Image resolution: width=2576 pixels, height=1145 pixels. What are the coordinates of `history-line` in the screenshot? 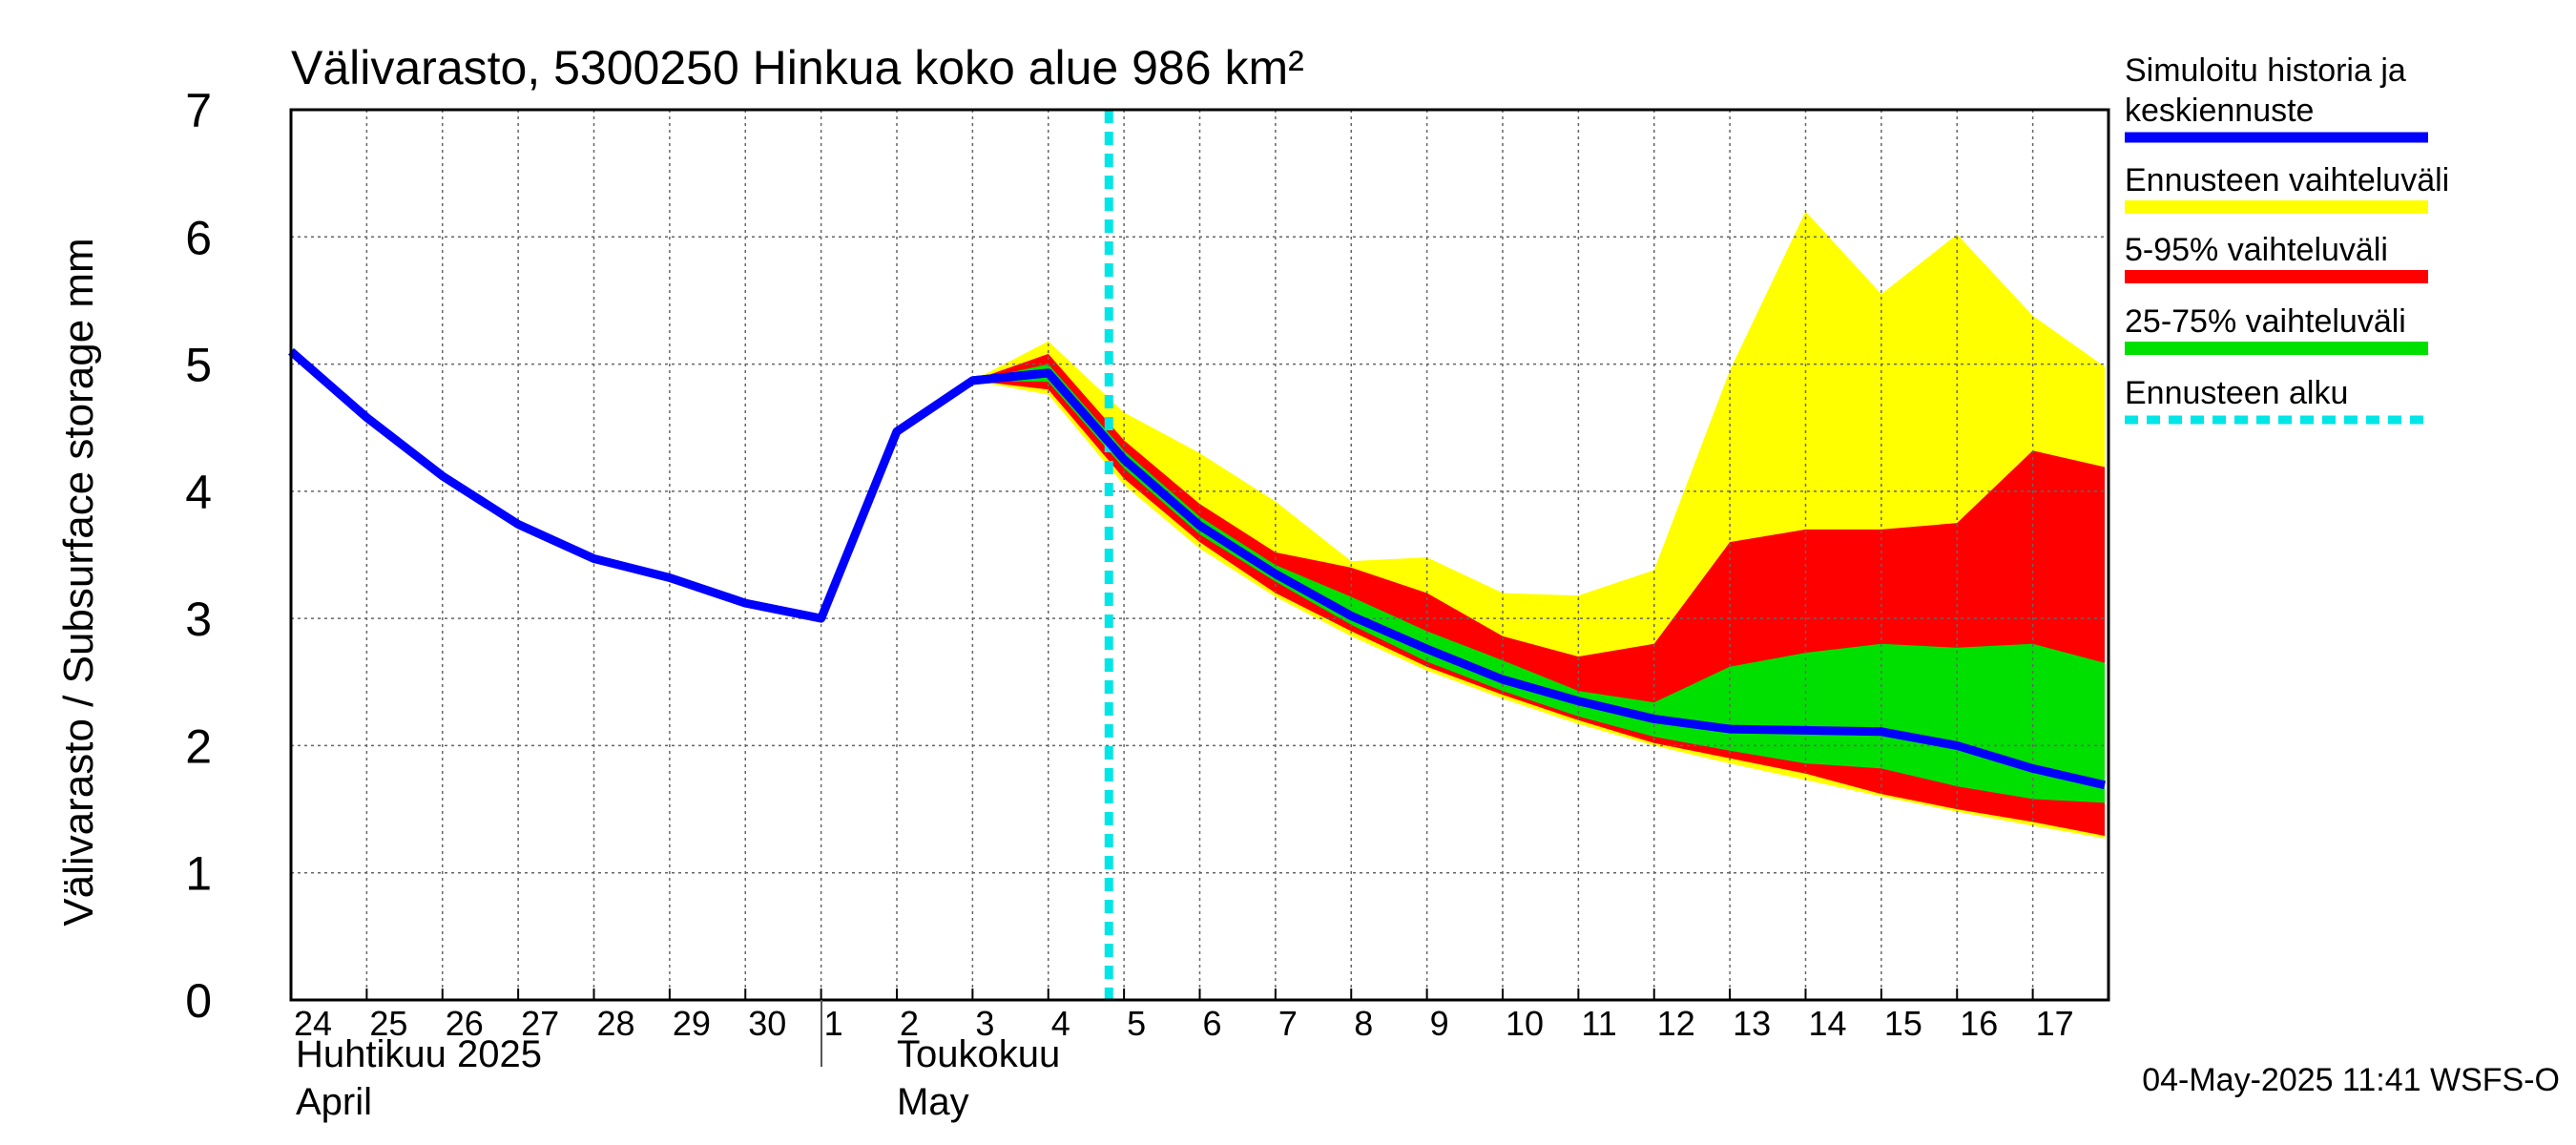 It's located at (668, 485).